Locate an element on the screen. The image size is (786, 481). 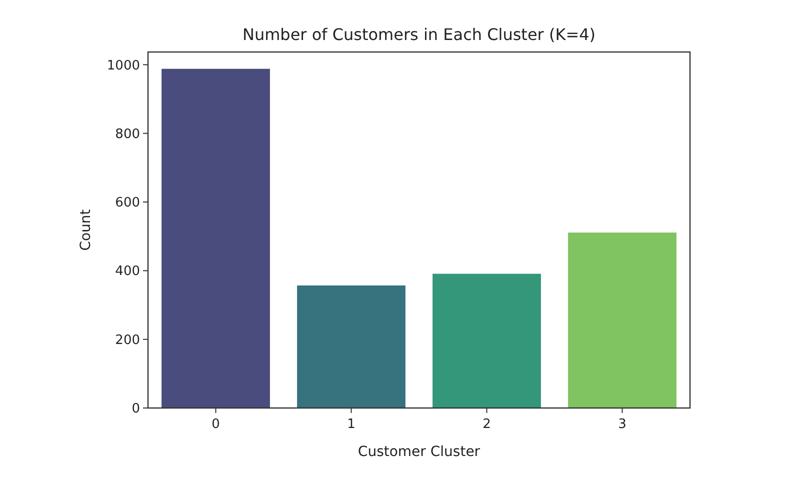
y-tick-label: 800 is located at coordinates (127, 134).